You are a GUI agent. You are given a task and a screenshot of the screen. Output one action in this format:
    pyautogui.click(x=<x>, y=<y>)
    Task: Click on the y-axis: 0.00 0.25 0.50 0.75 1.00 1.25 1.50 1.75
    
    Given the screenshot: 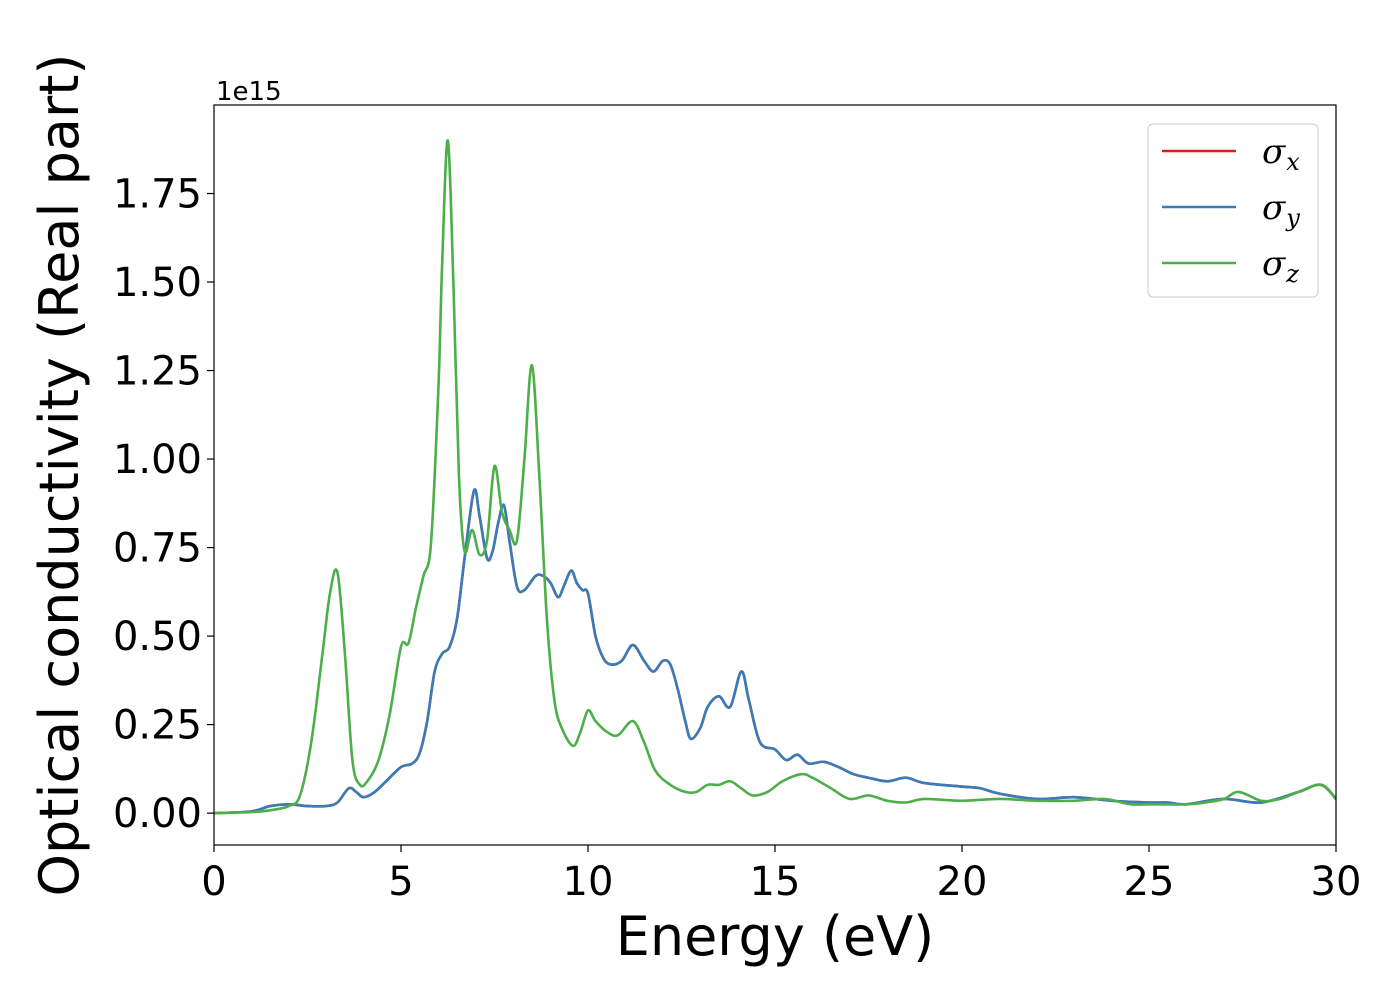 What is the action you would take?
    pyautogui.click(x=163, y=504)
    